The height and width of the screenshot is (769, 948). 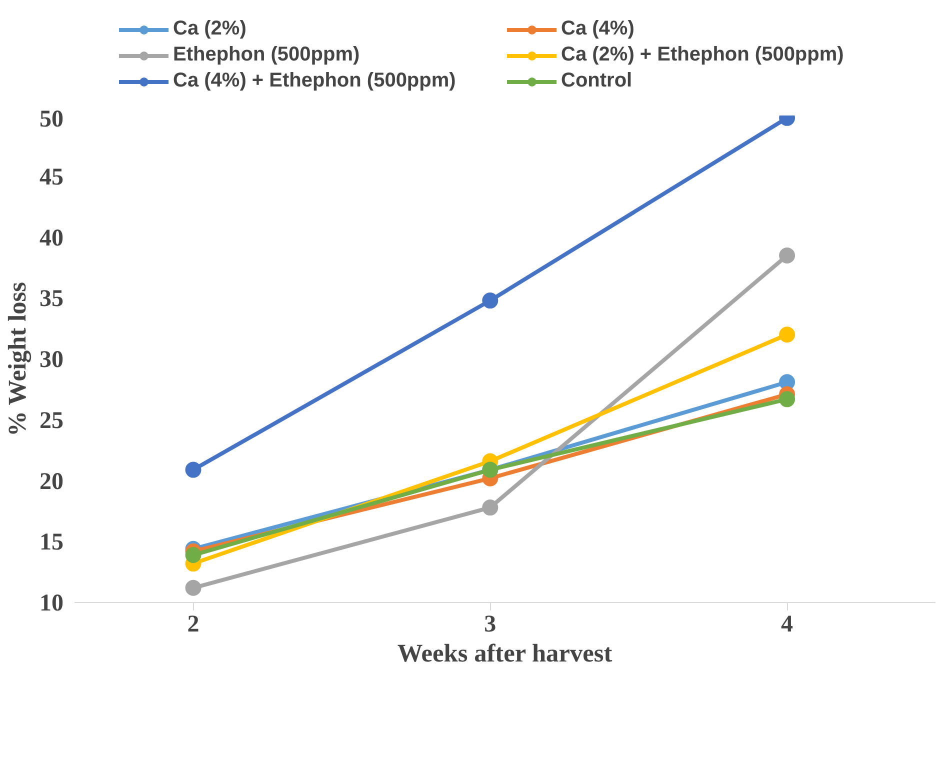 I want to click on legend-label: Ca (4%) + Ethephon (500ppm), so click(x=315, y=81).